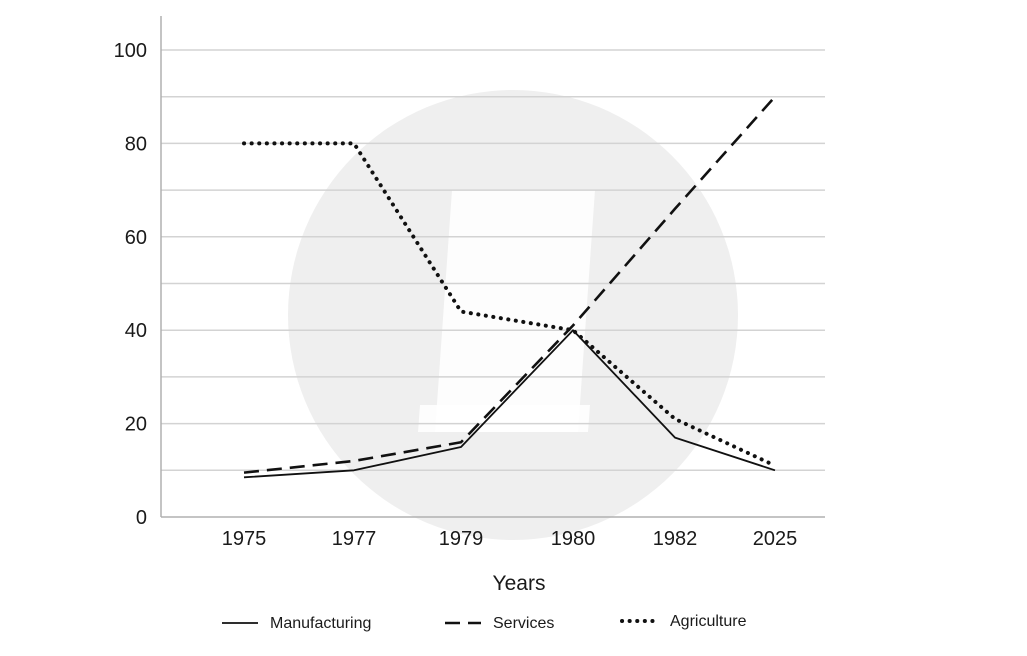 This screenshot has width=1027, height=656. Describe the element at coordinates (136, 238) in the screenshot. I see `y-tick-label: 60` at that location.